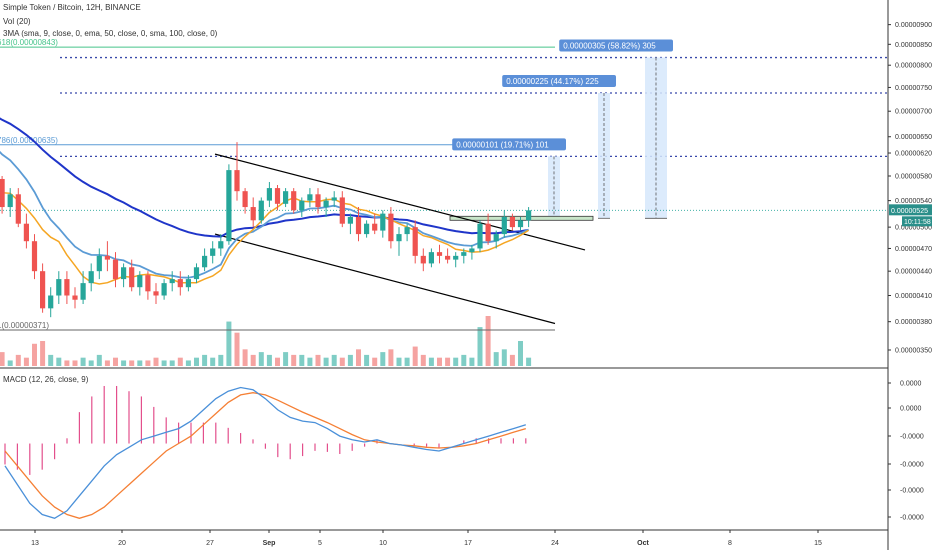 The width and height of the screenshot is (932, 550). Describe the element at coordinates (913, 176) in the screenshot. I see `price-tick-label: 0.00000580` at that location.